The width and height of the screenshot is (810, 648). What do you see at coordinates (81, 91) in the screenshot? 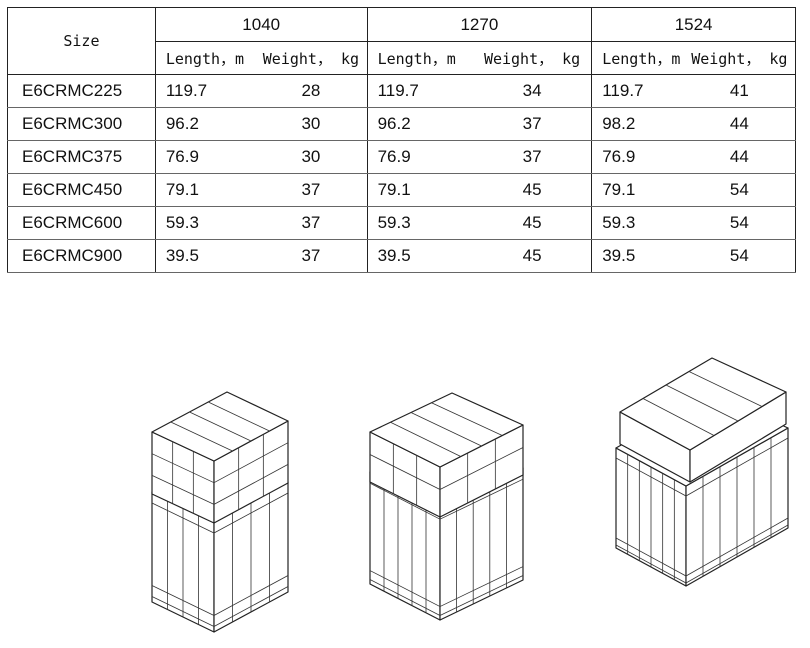
I see `size-cell: E6CRMC225` at bounding box center [81, 91].